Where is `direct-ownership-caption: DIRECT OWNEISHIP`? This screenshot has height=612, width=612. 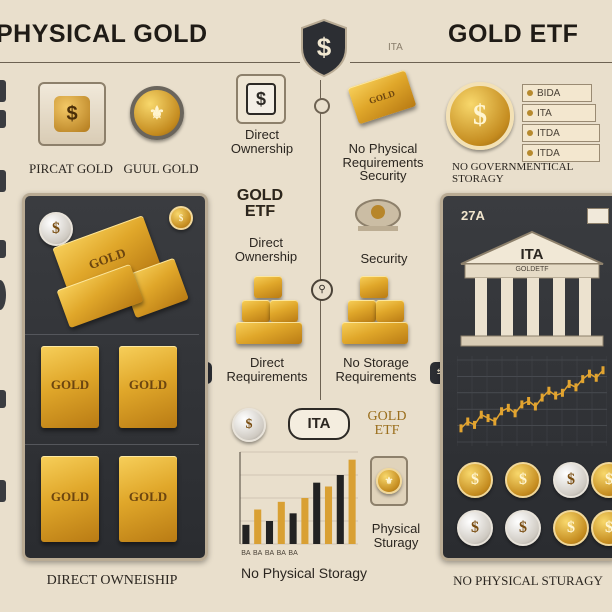 direct-ownership-caption: DIRECT OWNEISHIP is located at coordinates (112, 580).